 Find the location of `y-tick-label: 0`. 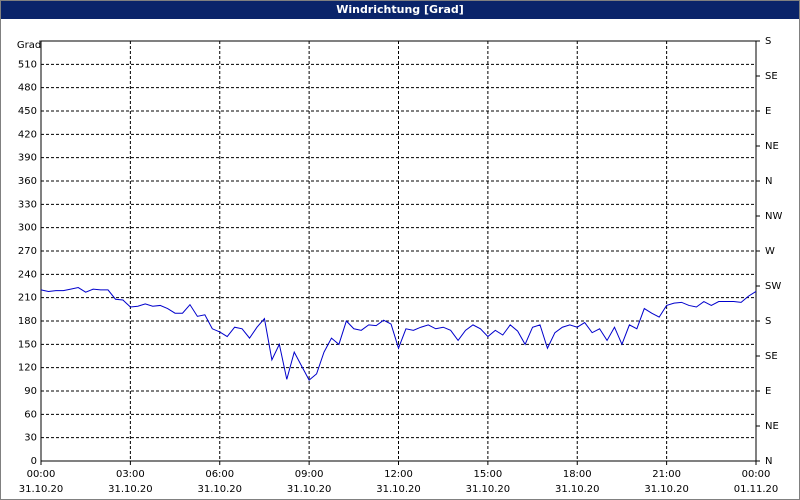

y-tick-label: 0 is located at coordinates (34, 461).